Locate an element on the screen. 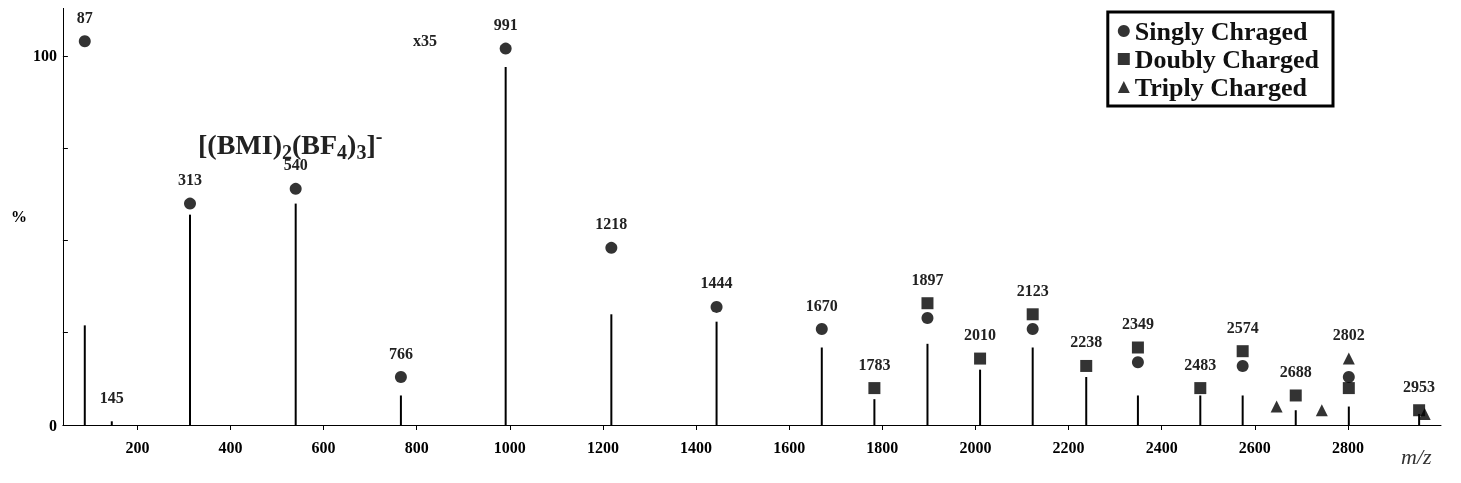 Image resolution: width=1461 pixels, height=483 pixels. annotation: 1670 is located at coordinates (821, 305).